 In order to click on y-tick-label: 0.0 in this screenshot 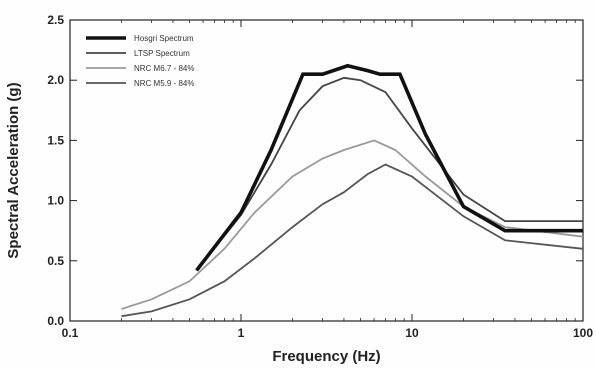, I will do `click(55, 321)`.